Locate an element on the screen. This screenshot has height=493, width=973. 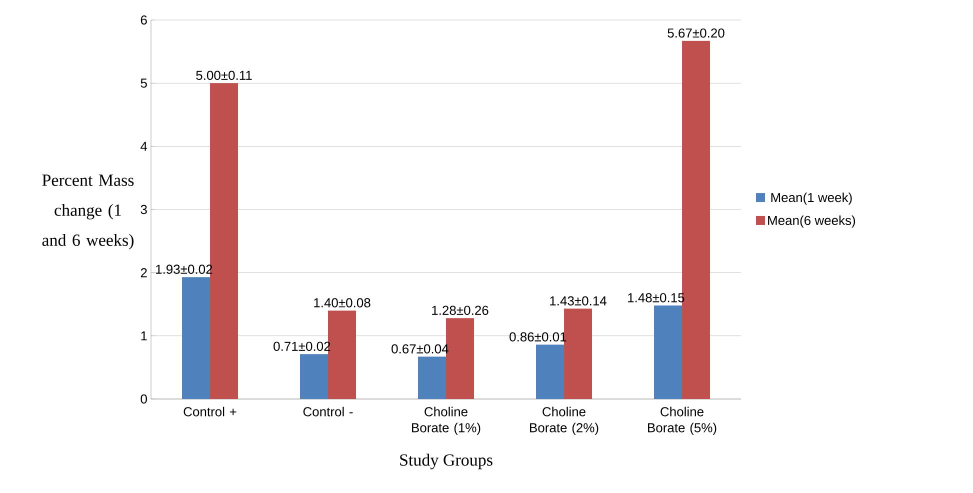
legend-label: Mean(6 weeks) is located at coordinates (812, 221).